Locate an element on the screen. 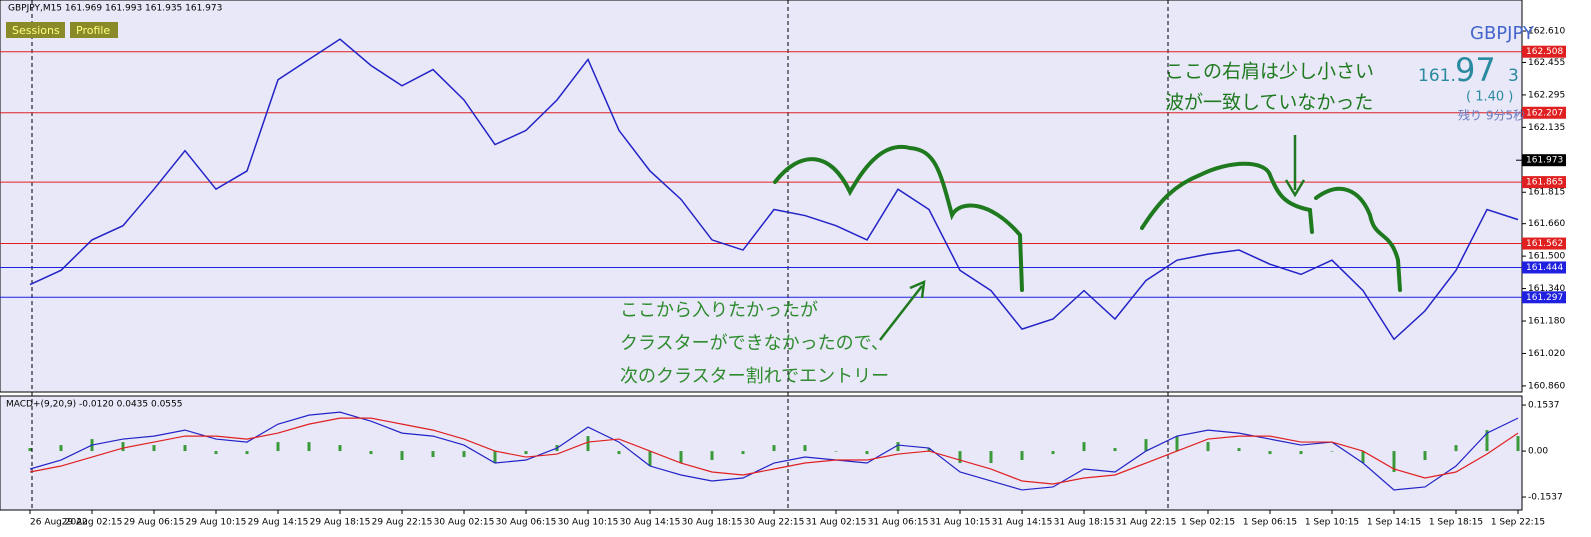 Image resolution: width=1591 pixels, height=537 pixels. x-tick-label: 1 Sep 22:15 is located at coordinates (1518, 523).